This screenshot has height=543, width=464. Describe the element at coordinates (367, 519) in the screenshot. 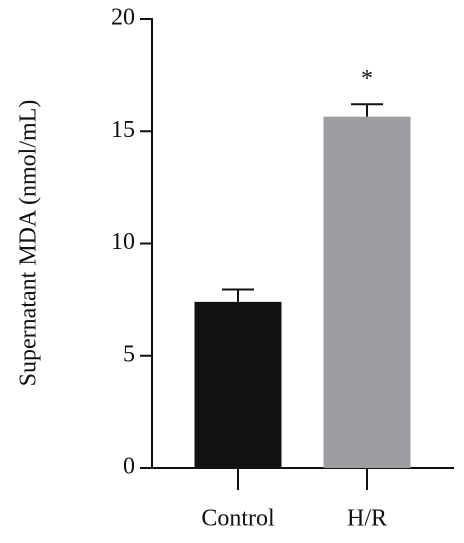

I see `x-tick-label: H/R` at that location.